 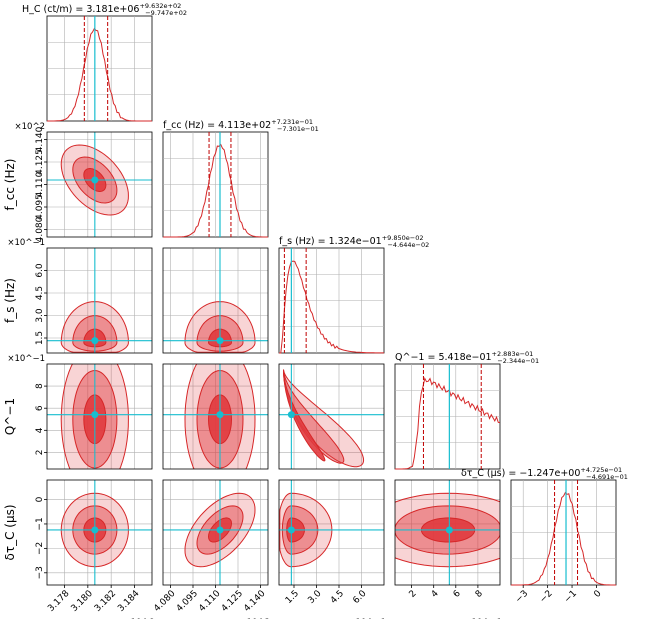 I want to click on y-tick-label: 4.095, so click(x=40, y=207).